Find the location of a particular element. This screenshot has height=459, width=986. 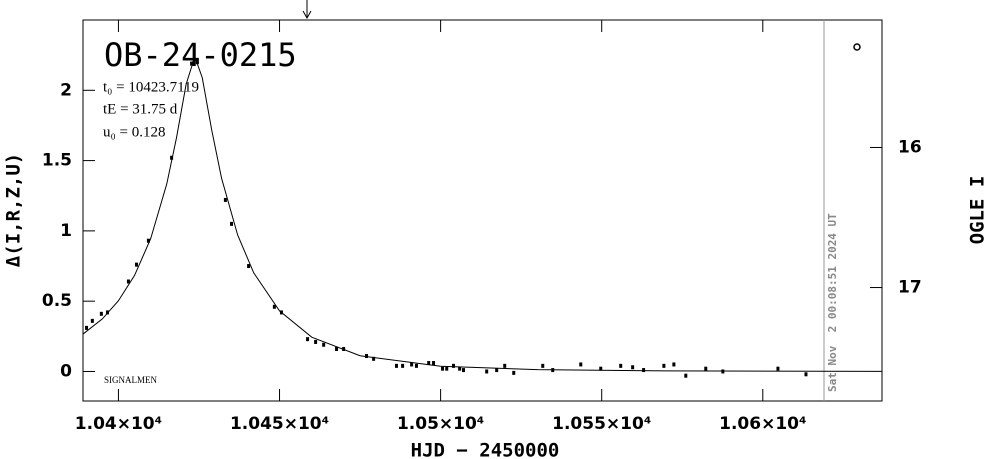

note: SIGNALMEN is located at coordinates (130, 380).